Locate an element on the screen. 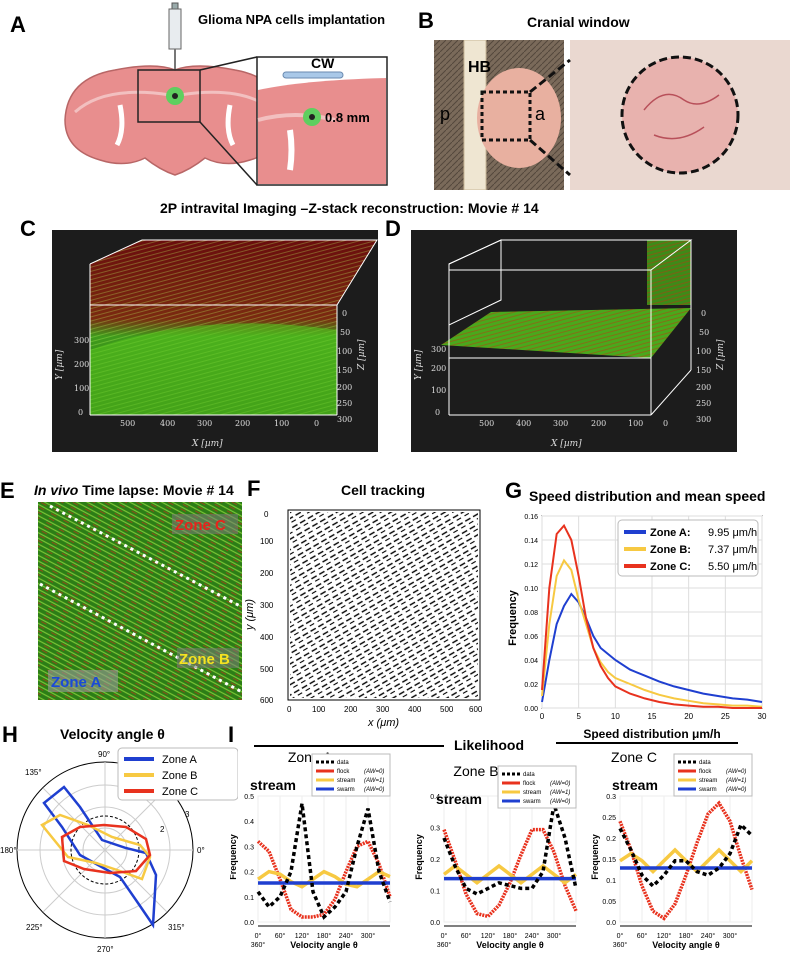 The width and height of the screenshot is (792, 955). panel-label-a: A is located at coordinates (18, 24).